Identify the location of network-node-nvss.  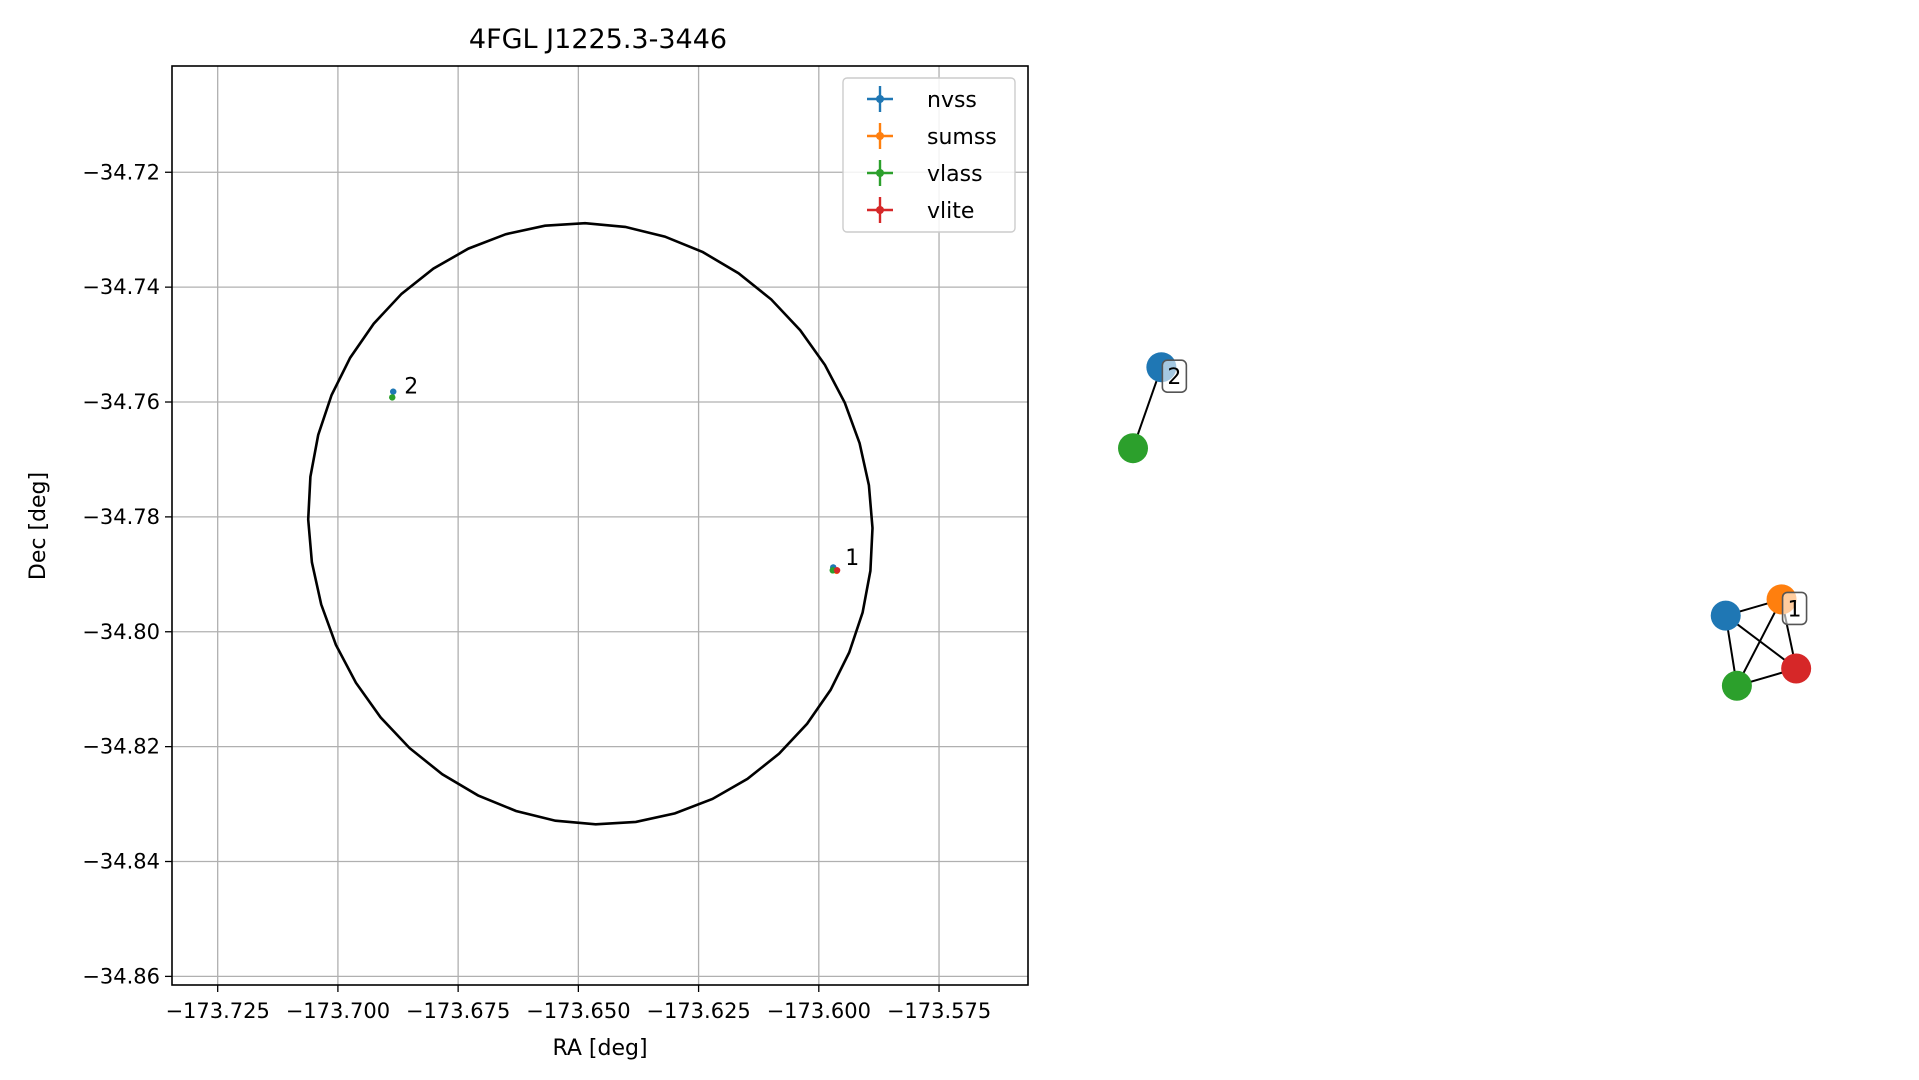
(1725, 615).